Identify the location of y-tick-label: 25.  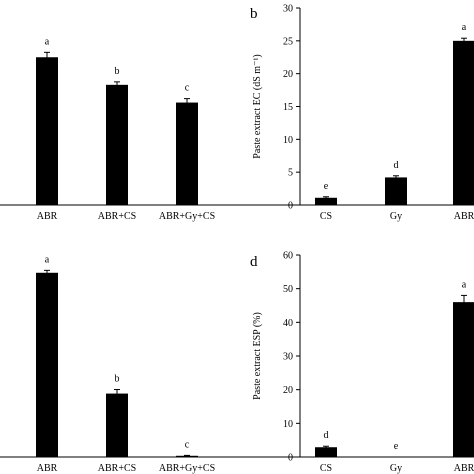
(288, 41).